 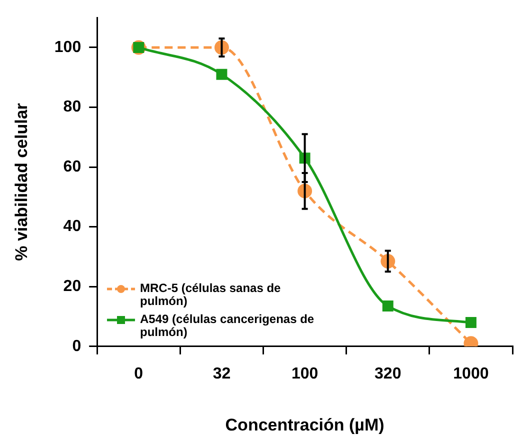 What do you see at coordinates (139, 373) in the screenshot?
I see `x-tick-label: 0` at bounding box center [139, 373].